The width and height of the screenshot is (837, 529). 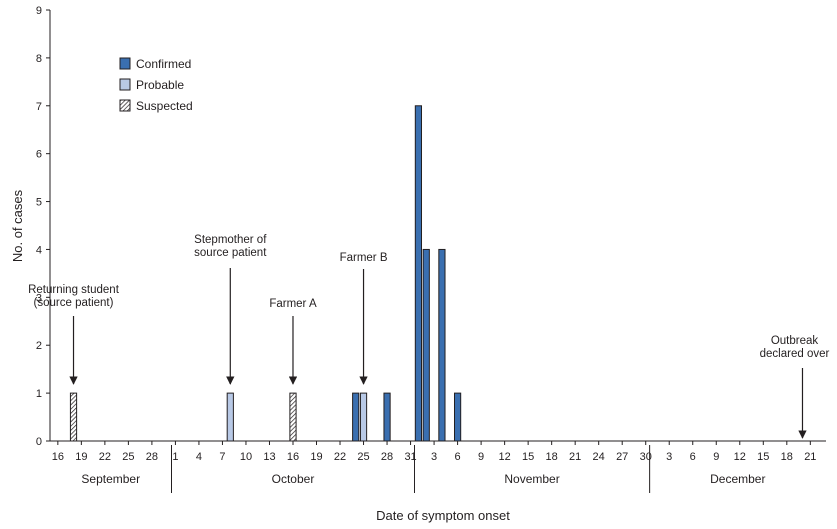 I want to click on annotation-label: Returning student, so click(x=74, y=290).